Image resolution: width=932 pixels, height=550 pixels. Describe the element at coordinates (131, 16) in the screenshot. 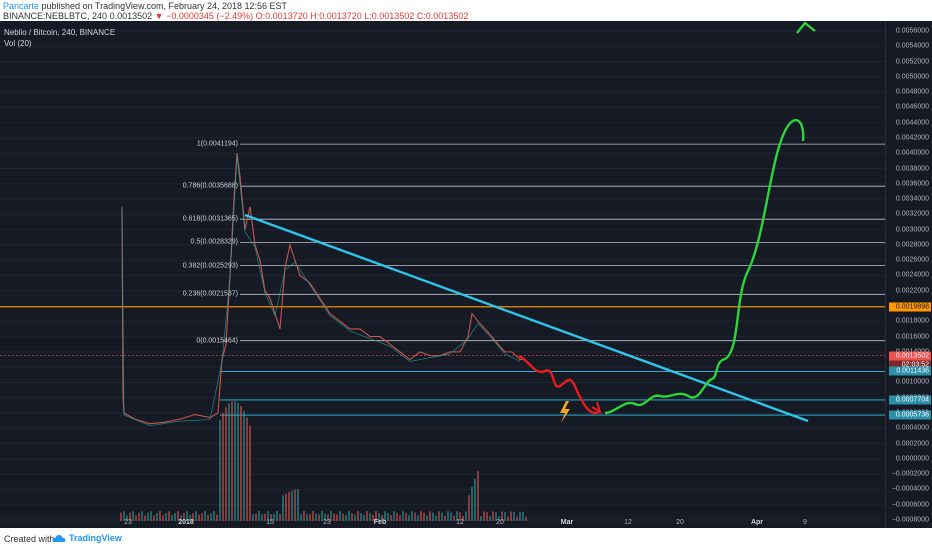

I see `price-label: 0.0013502` at that location.